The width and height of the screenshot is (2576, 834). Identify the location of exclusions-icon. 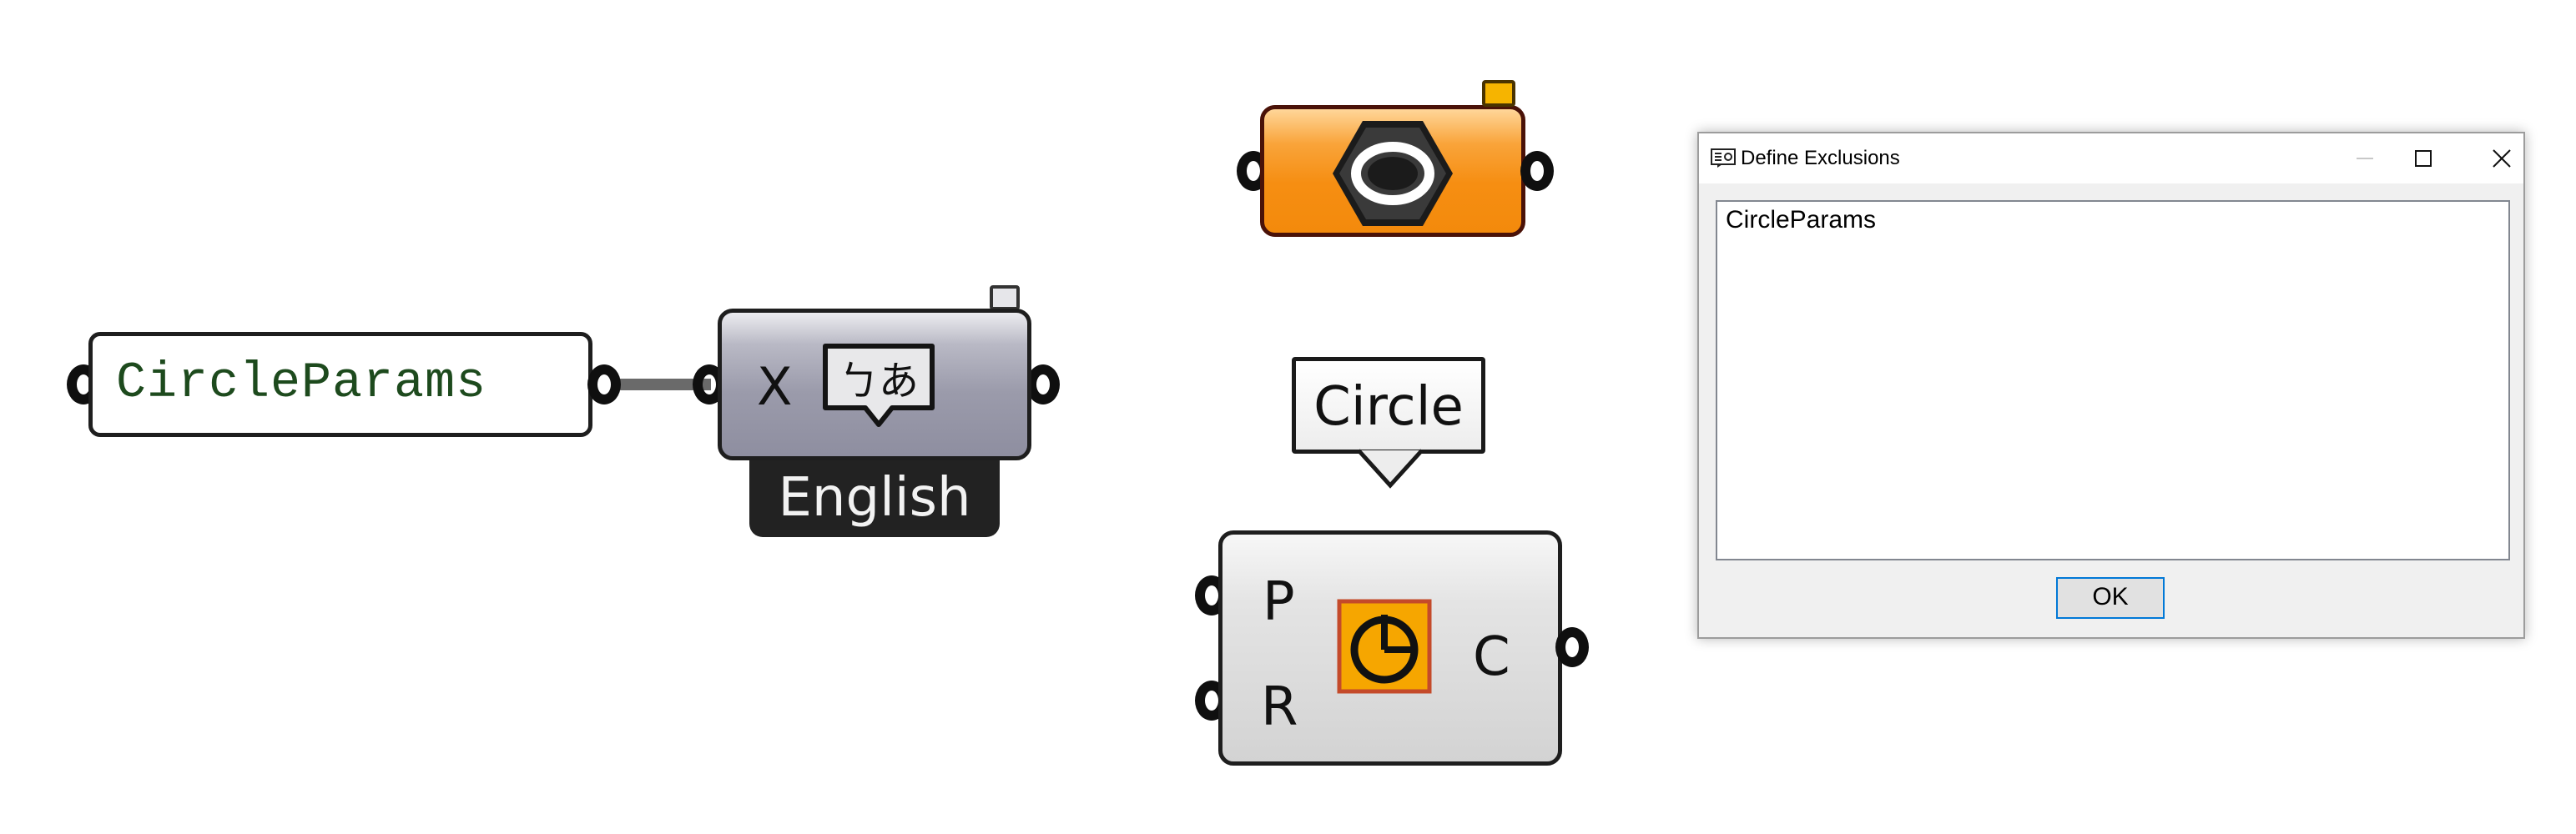
(1723, 160).